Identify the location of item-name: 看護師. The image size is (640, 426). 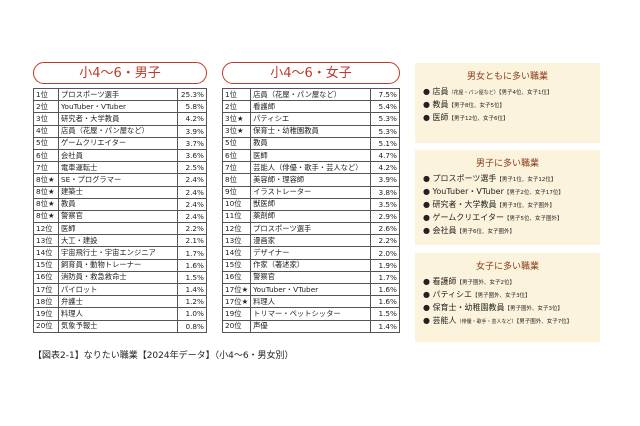
(444, 281).